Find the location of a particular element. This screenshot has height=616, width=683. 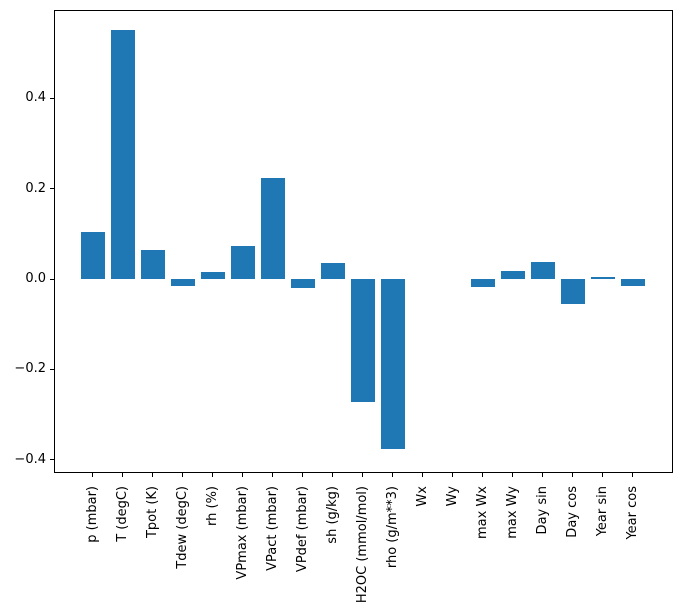

y-tick-label: 0.0 is located at coordinates (35, 279).